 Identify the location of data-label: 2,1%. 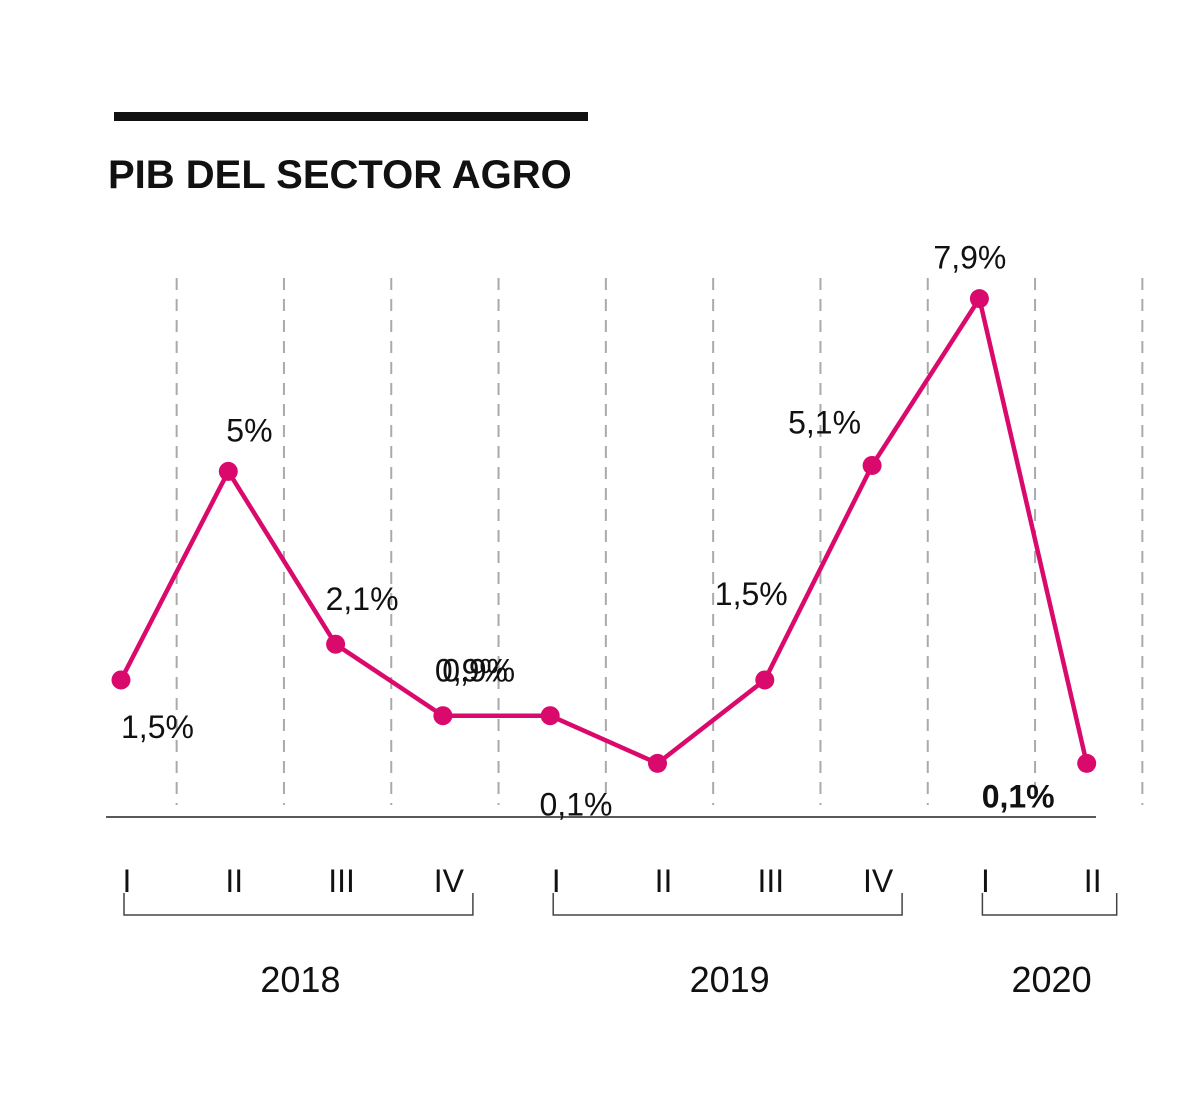
(362, 599).